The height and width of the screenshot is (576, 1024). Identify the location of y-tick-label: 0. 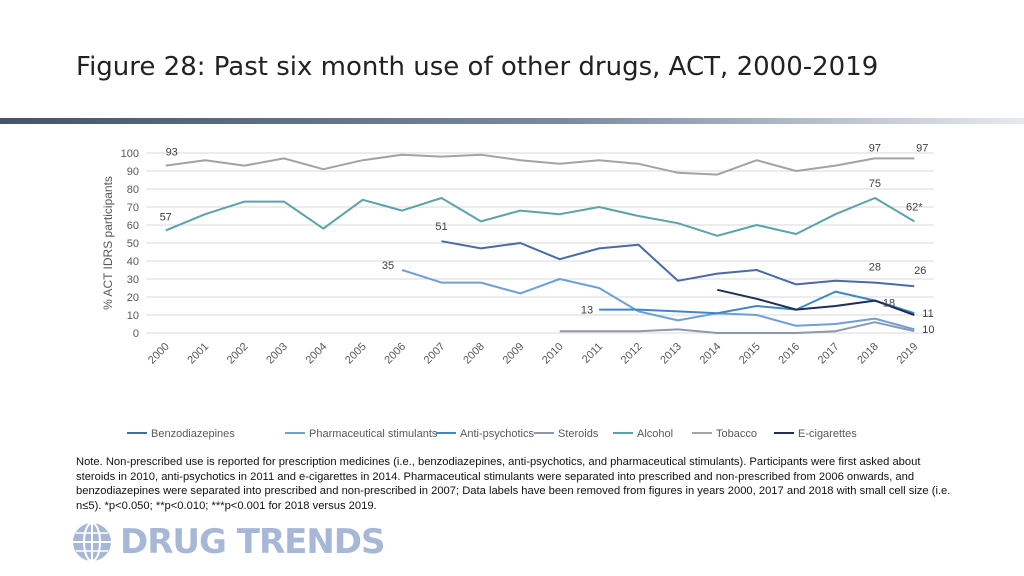
(136, 334).